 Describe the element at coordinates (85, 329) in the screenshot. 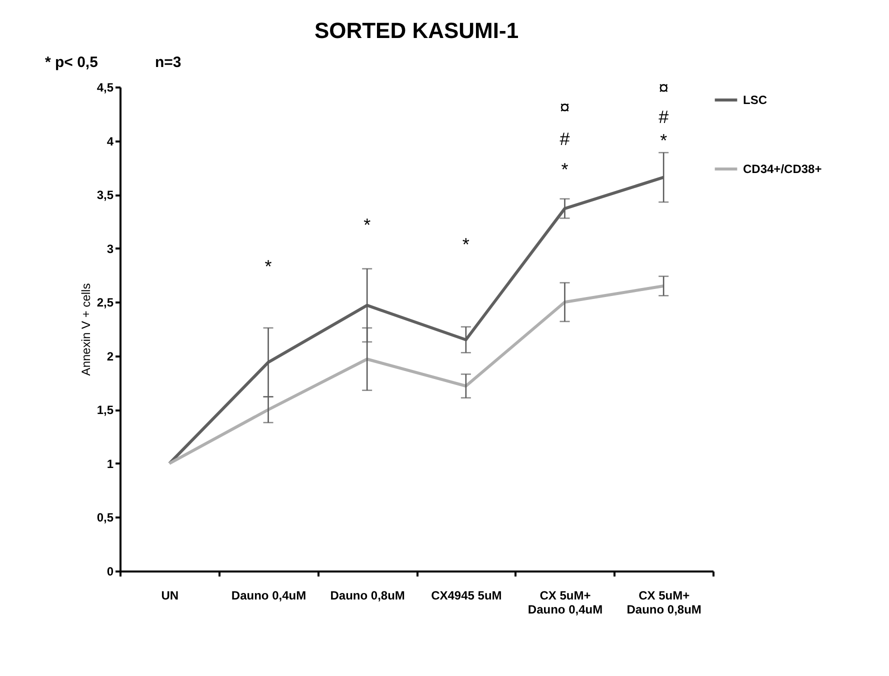

I see `y-axis-title: Annexin V + cells` at that location.